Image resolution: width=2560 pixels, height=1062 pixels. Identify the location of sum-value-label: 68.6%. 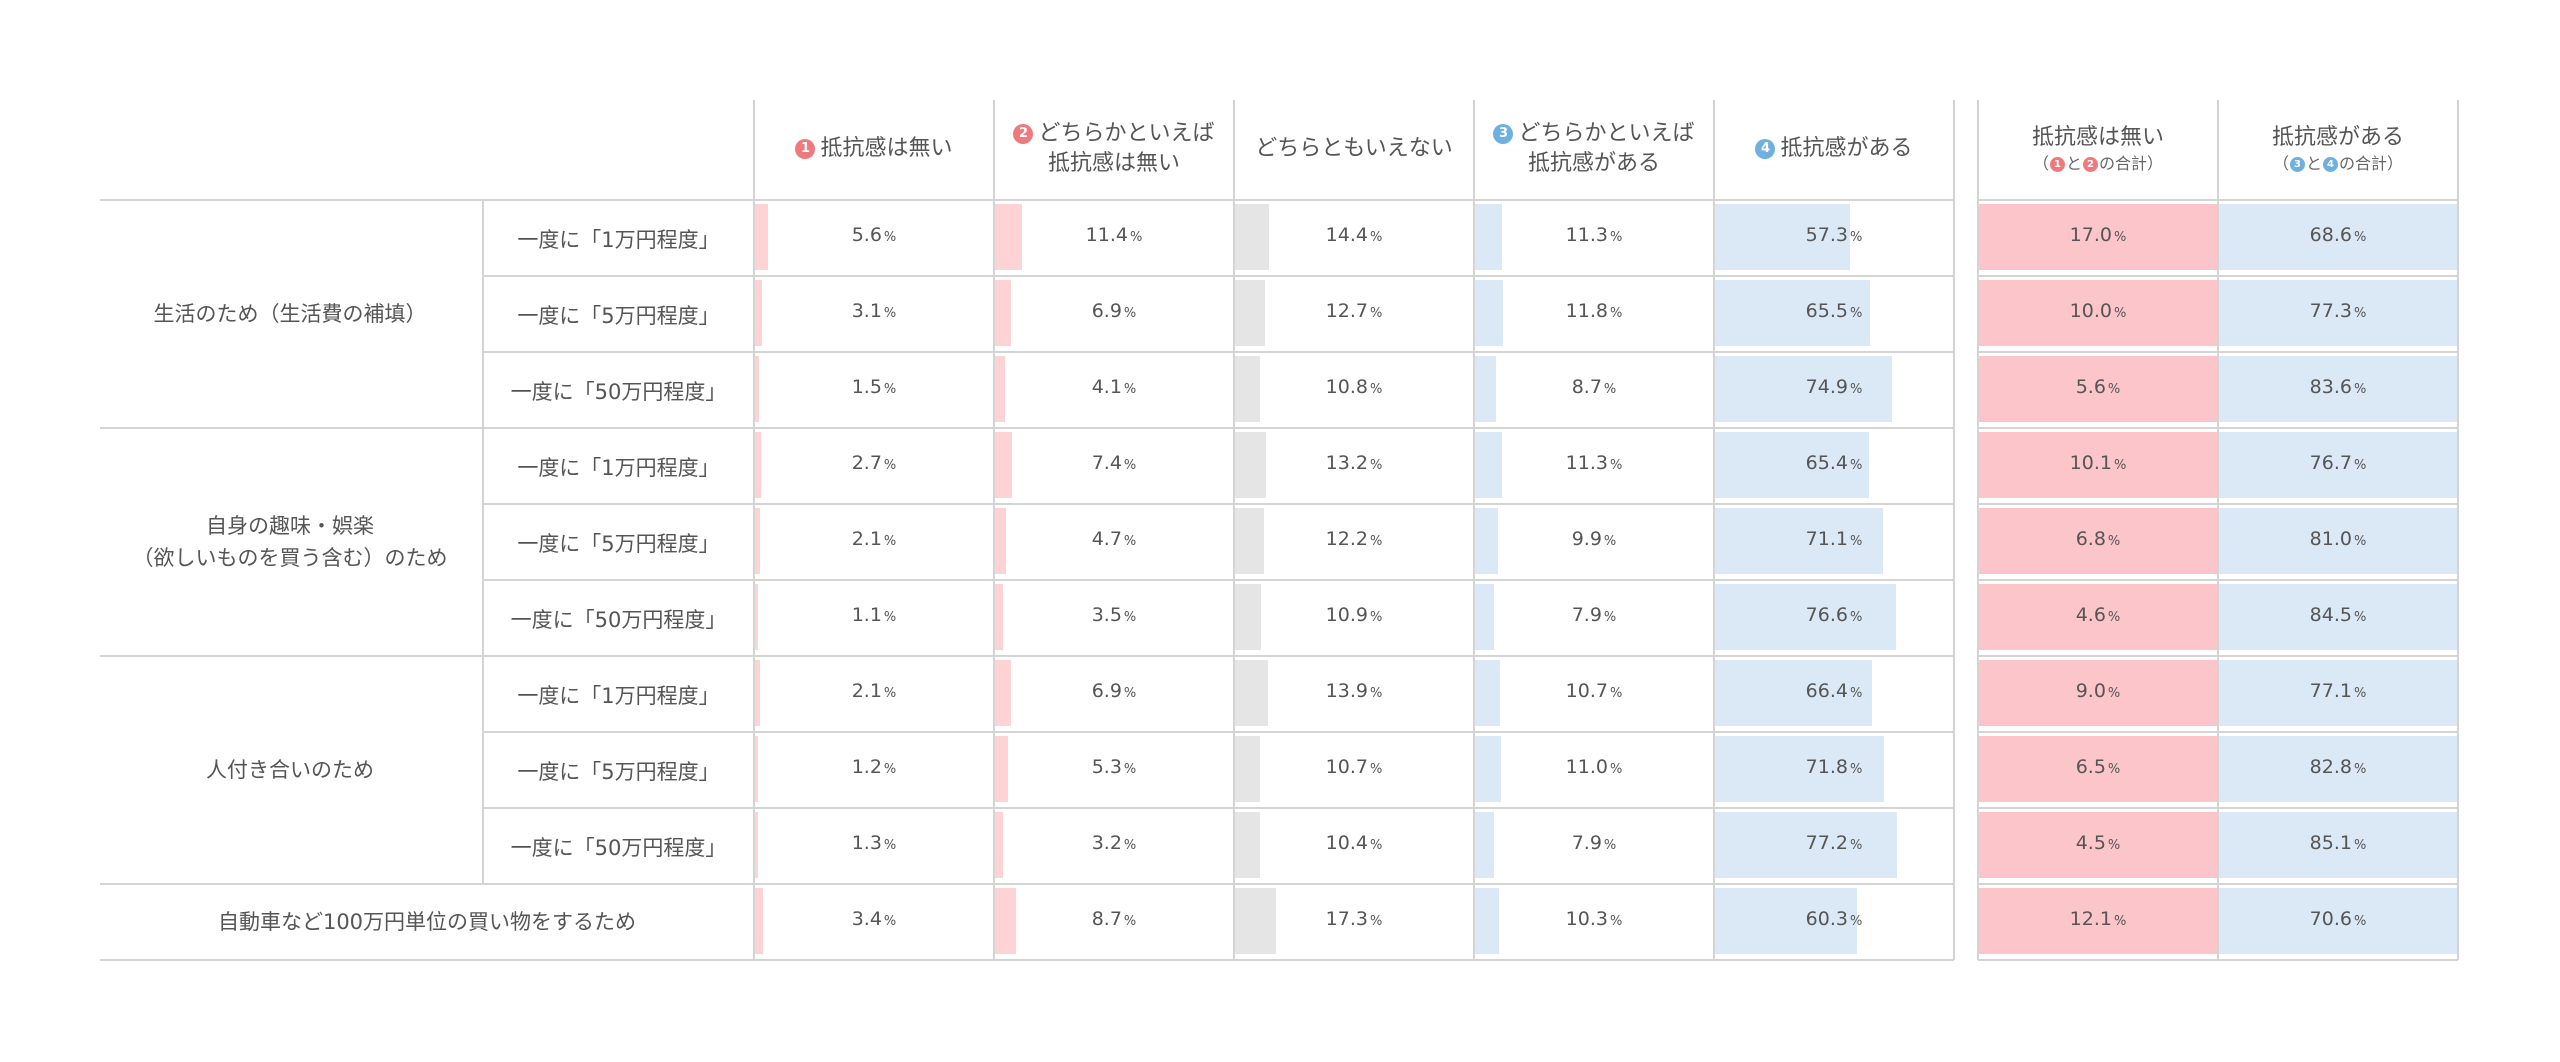
(2338, 235).